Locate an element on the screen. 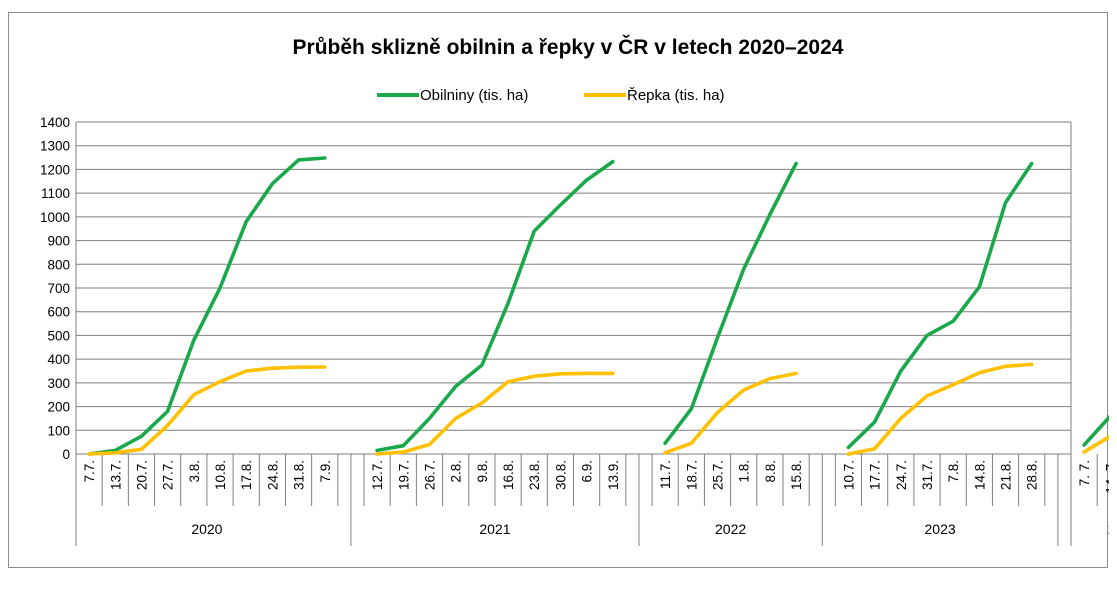  x-tick-label: 24.7. is located at coordinates (901, 475).